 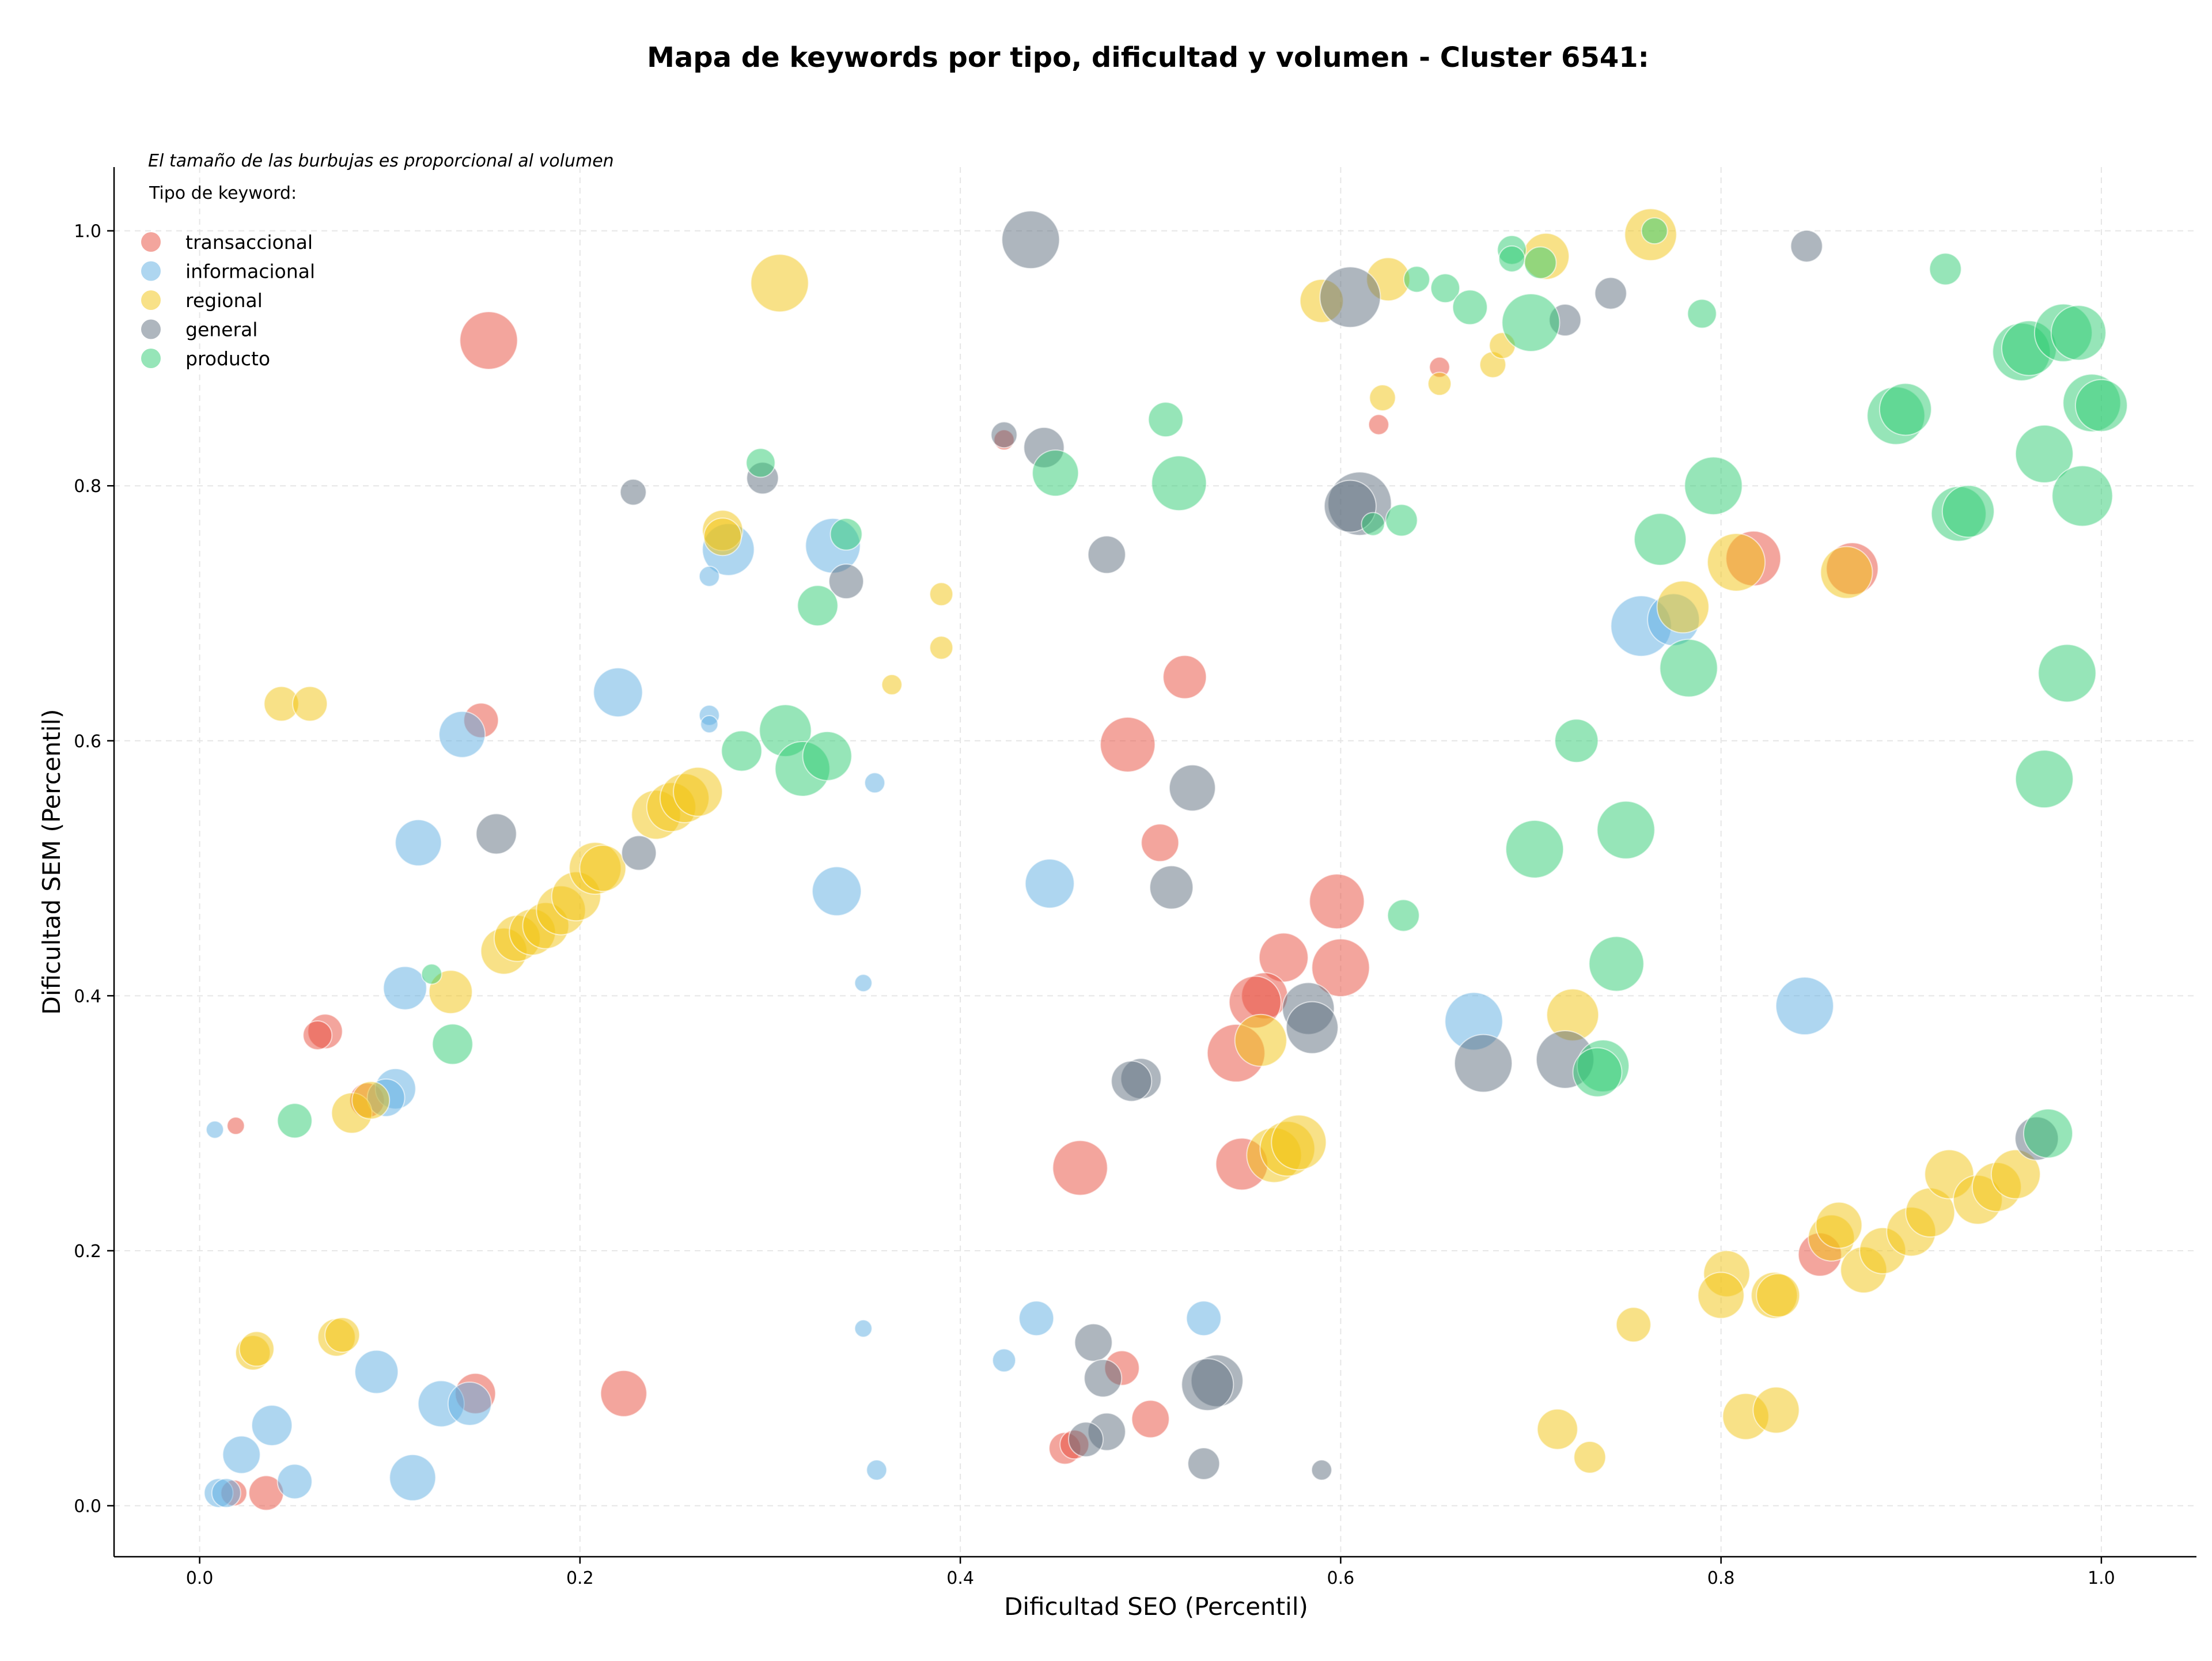 What do you see at coordinates (221, 330) in the screenshot?
I see `legend-label-general: general` at bounding box center [221, 330].